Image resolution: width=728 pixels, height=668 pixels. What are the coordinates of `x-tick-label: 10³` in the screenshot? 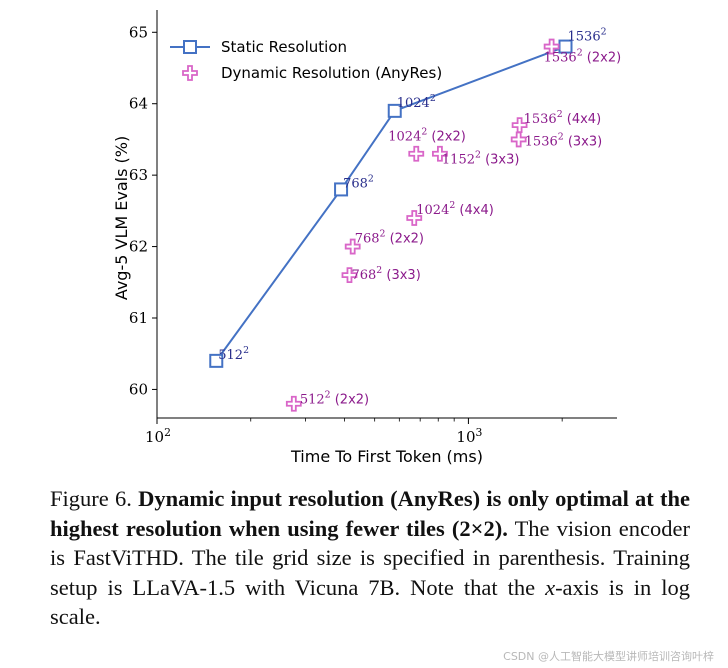 It's located at (469, 436).